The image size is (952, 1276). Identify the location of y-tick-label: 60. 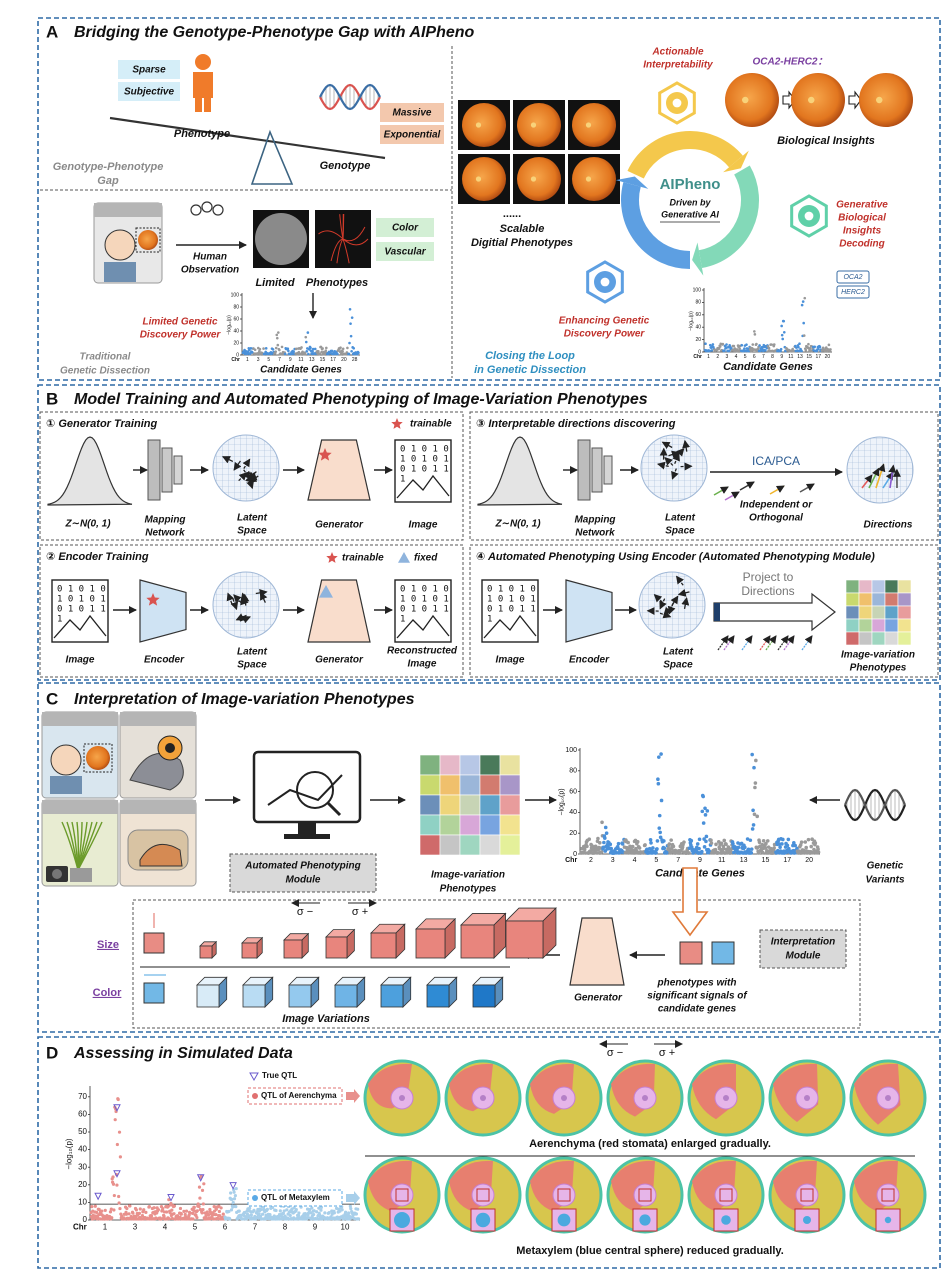
(82, 1114).